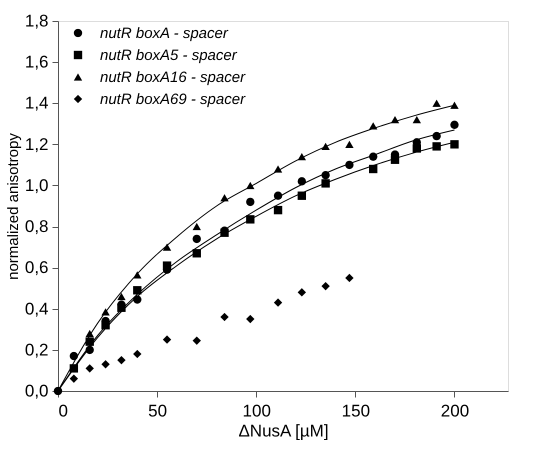 The image size is (547, 459). I want to click on y-tick-label: 1,6, so click(36, 62).